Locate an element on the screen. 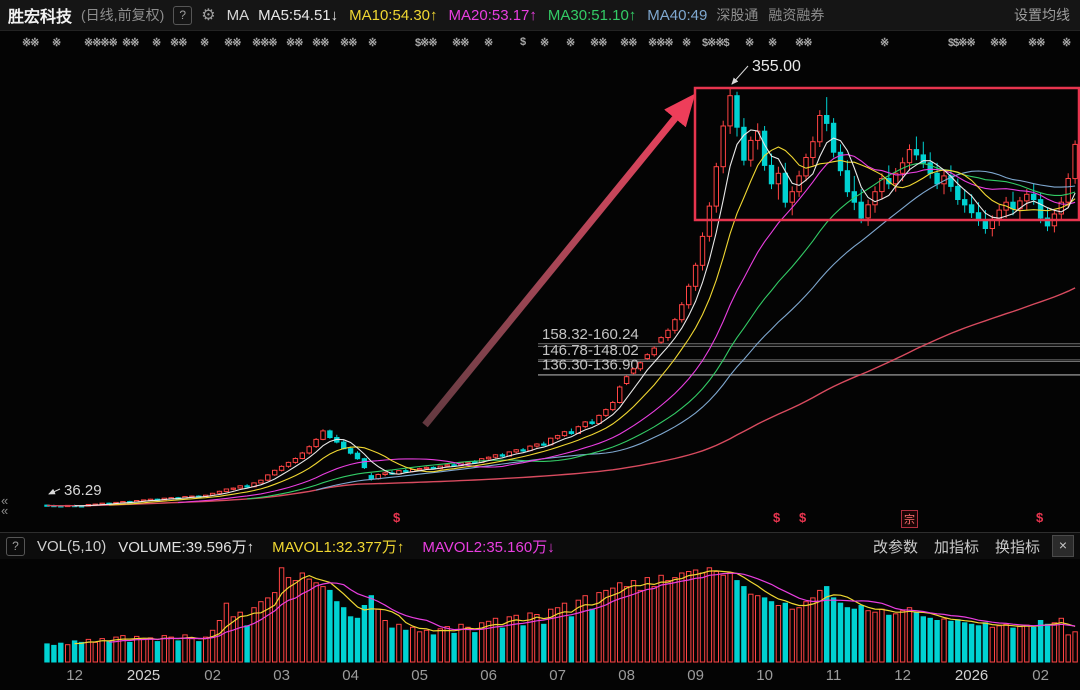 The image size is (1080, 690). chart-period-mode: (日线,前复权) is located at coordinates (123, 15).